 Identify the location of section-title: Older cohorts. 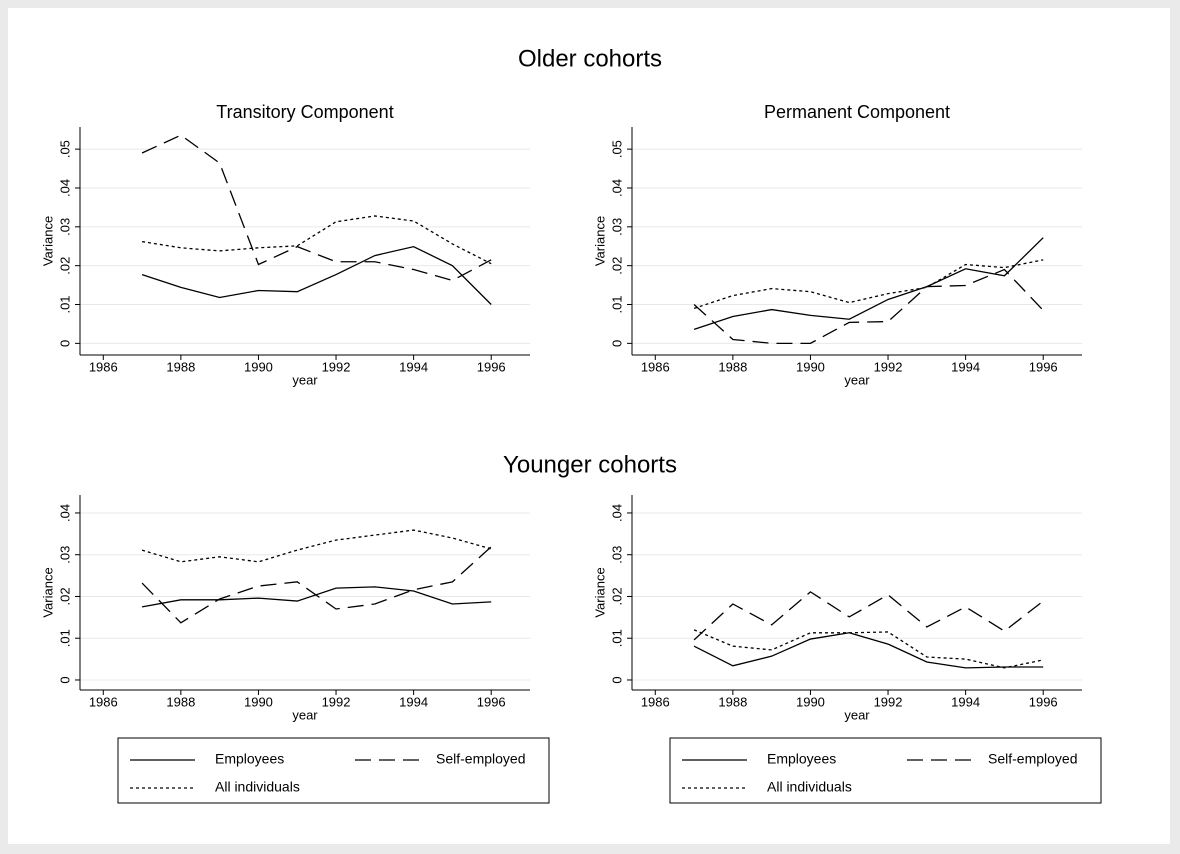
(590, 58).